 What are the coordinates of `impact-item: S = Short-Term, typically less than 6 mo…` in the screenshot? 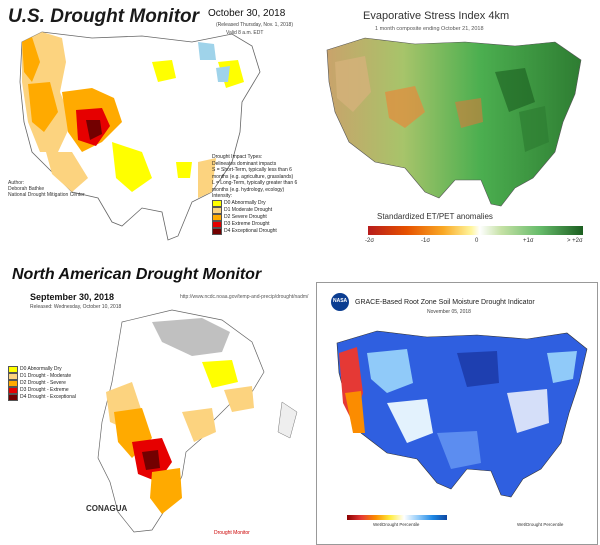 It's located at (253, 173).